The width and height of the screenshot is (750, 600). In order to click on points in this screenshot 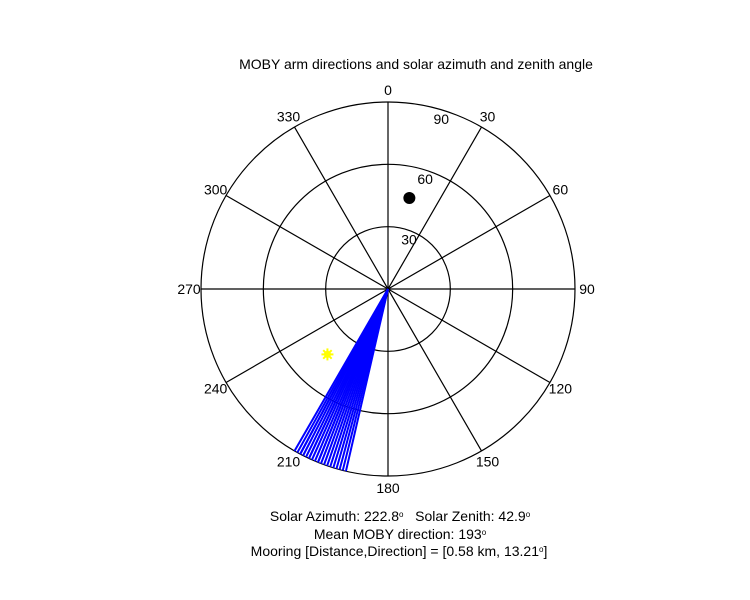, I will do `click(368, 276)`.